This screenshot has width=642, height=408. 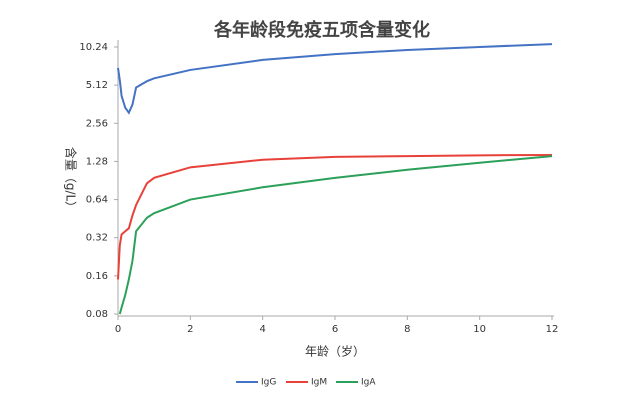 What do you see at coordinates (97, 238) in the screenshot?
I see `y-tick-label: 0.32` at bounding box center [97, 238].